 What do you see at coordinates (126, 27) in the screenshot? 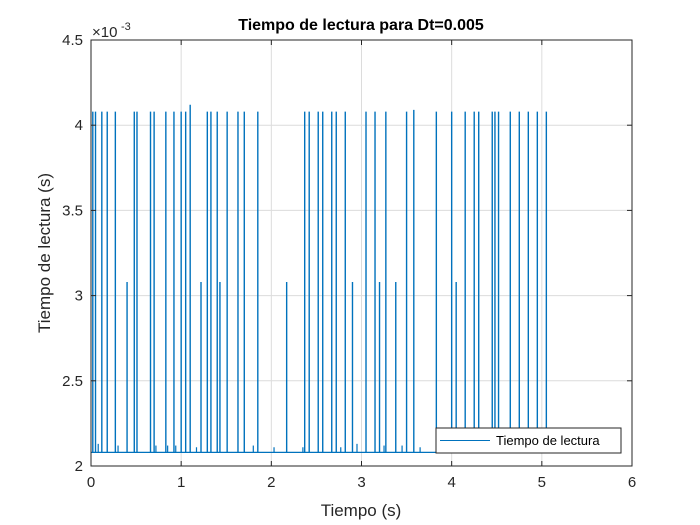
I see `y-exponent-power: -3` at bounding box center [126, 27].